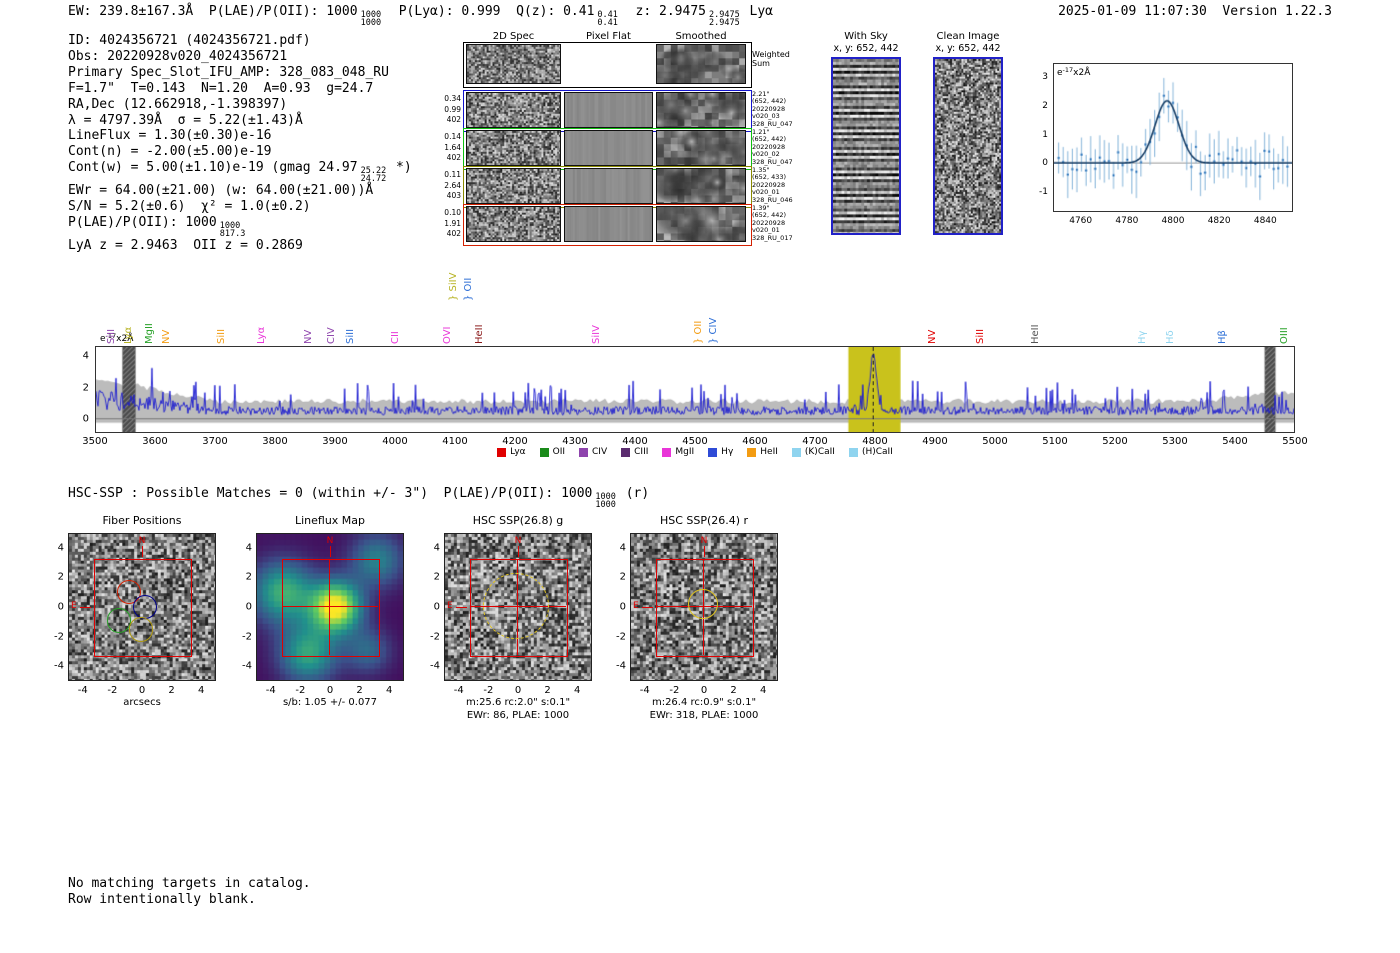 The image size is (1400, 953). Describe the element at coordinates (720, 452) in the screenshot. I see `legend-item: Hγ` at that location.